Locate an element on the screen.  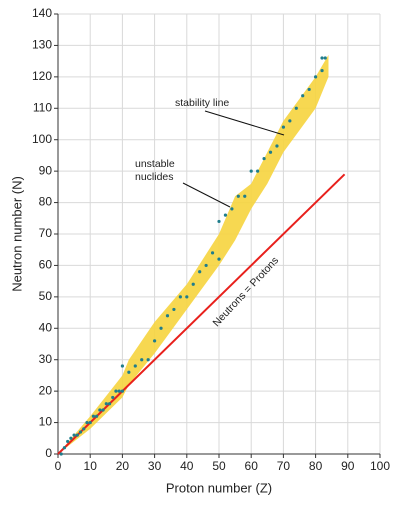
y-tick-label: 100 is located at coordinates (42, 139).